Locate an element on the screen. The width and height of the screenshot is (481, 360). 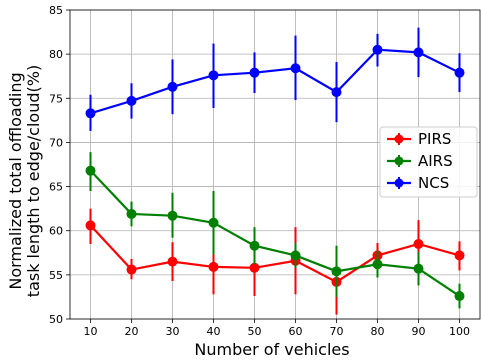
x-tick-label: 30 is located at coordinates (173, 331).